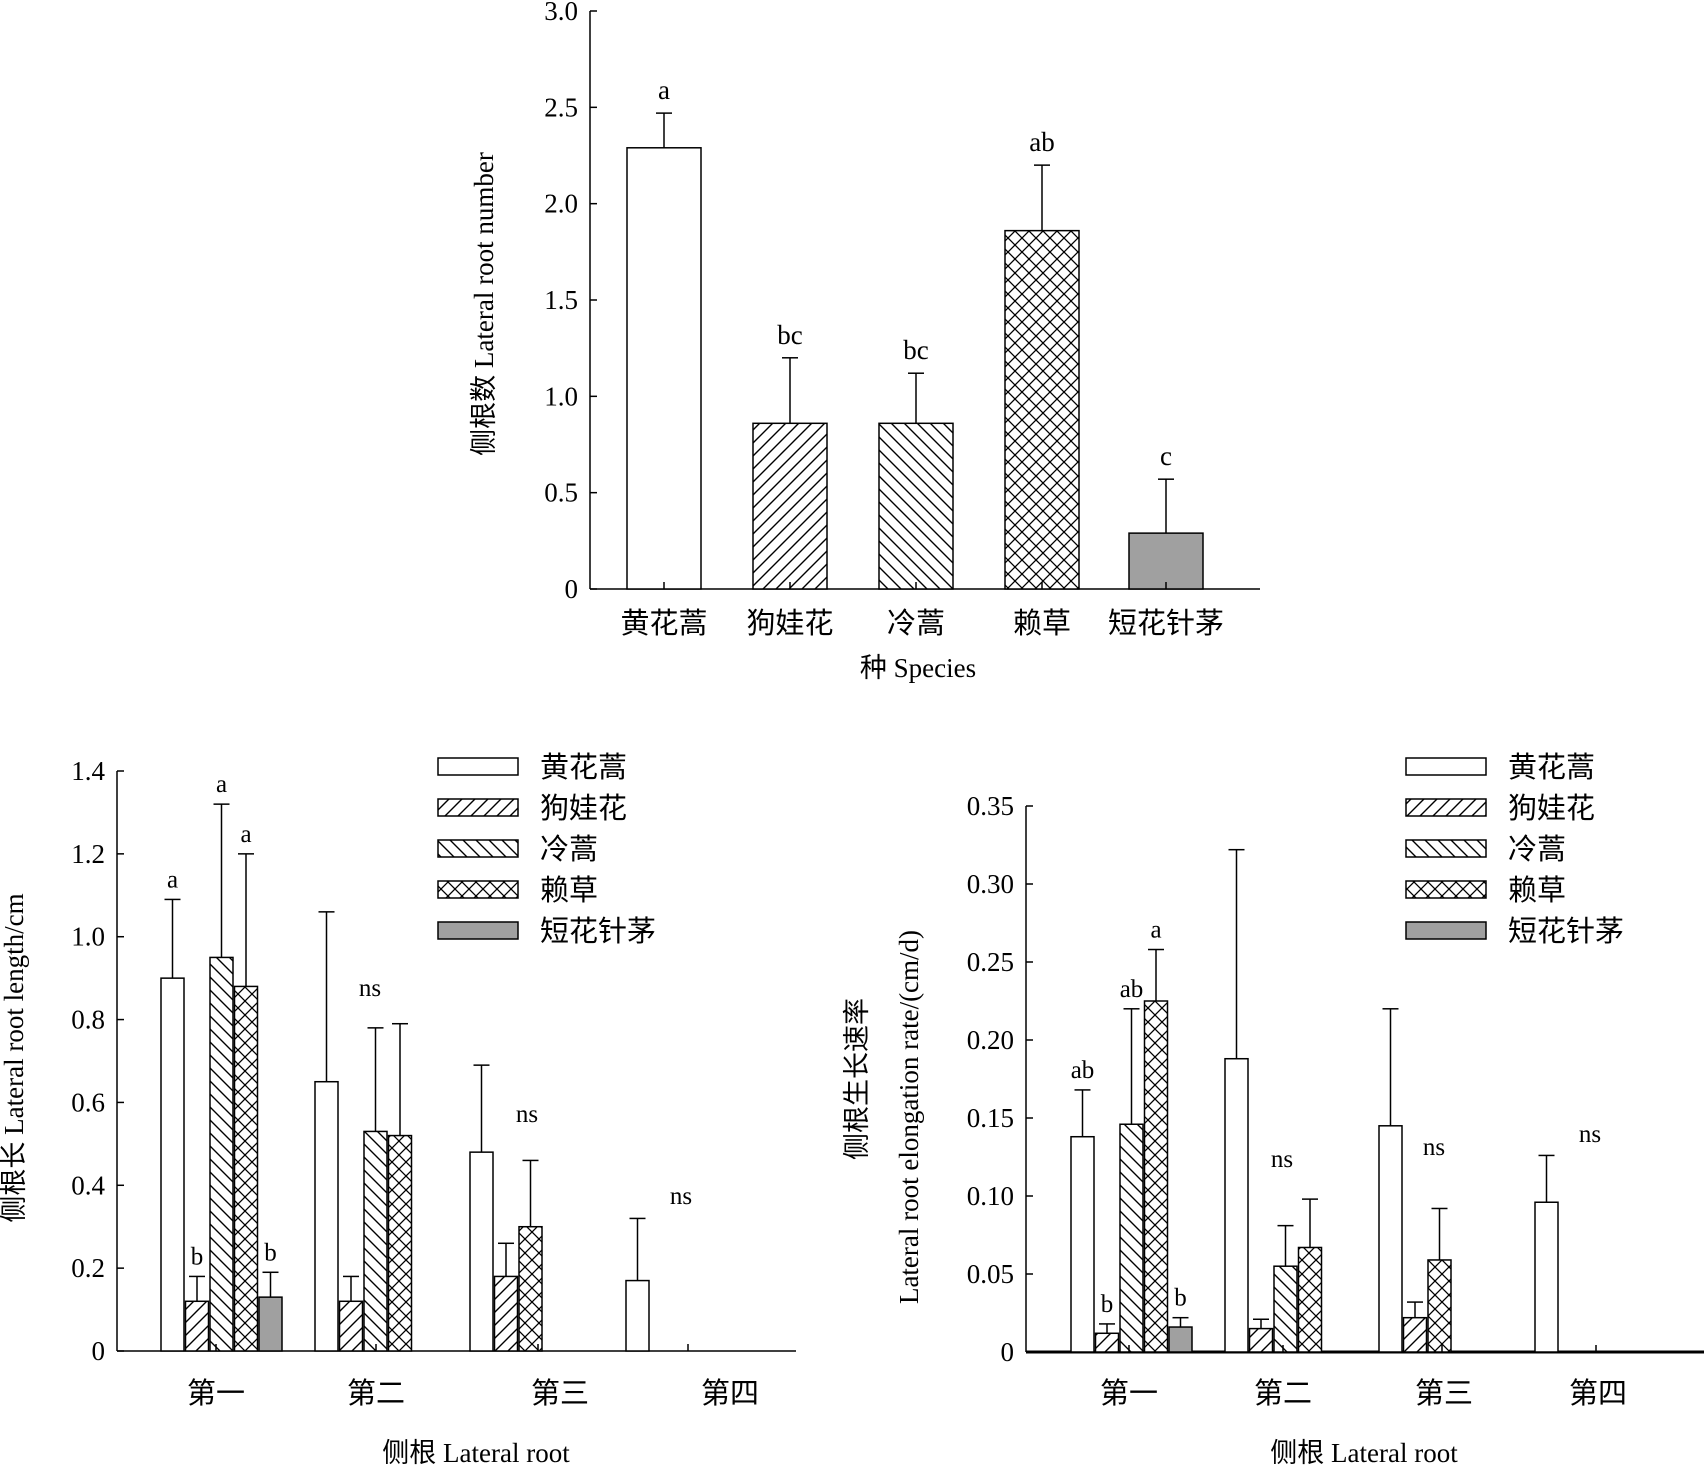 The image size is (1704, 1467). I want to click on br-y-tick-label: 0.25, so click(990, 962).